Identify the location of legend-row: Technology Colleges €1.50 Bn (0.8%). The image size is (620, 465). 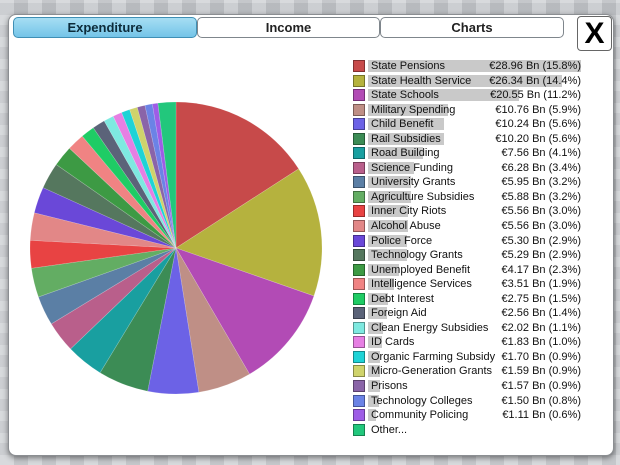
(467, 401).